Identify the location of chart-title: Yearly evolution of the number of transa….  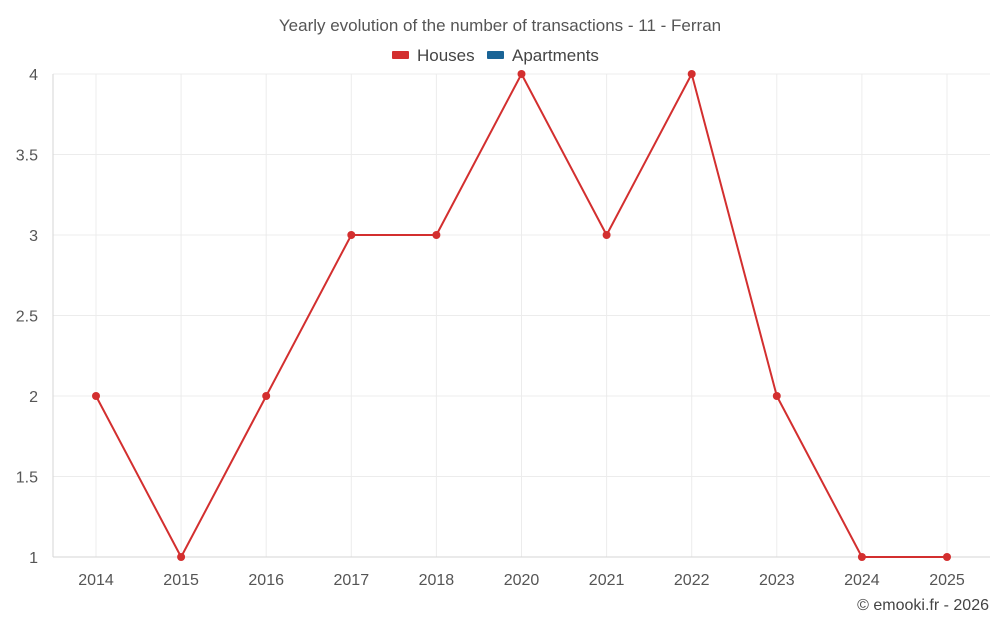
(500, 25).